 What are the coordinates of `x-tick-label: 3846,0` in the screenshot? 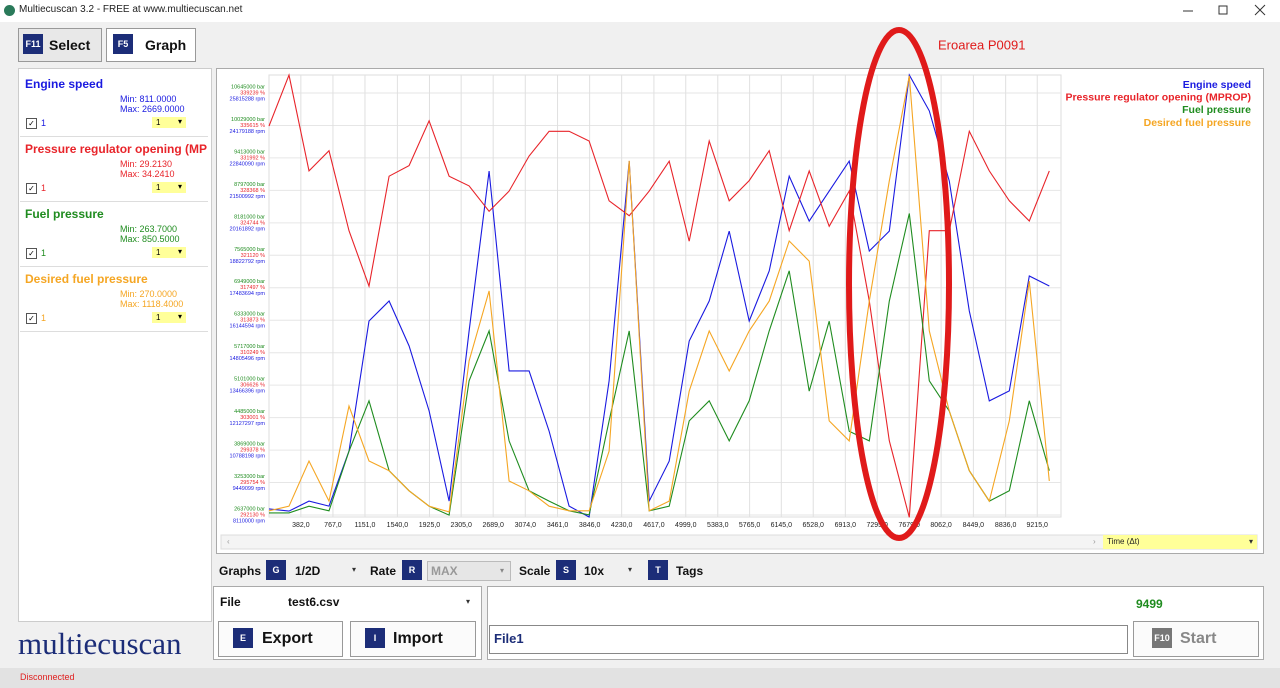 It's located at (590, 525).